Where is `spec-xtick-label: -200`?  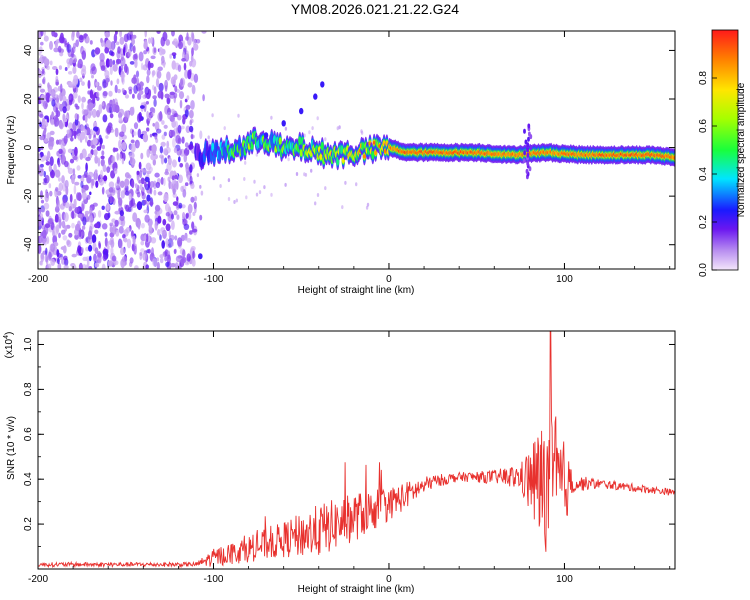
spec-xtick-label: -200 is located at coordinates (38, 279).